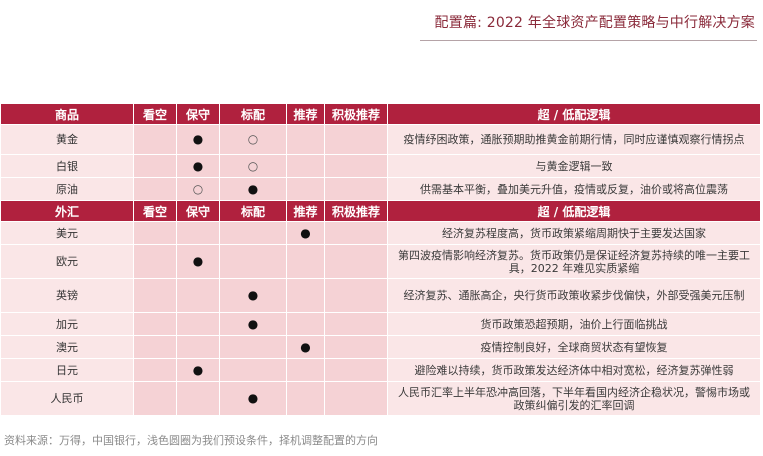 This screenshot has width=763, height=456. What do you see at coordinates (67, 166) in the screenshot?
I see `asset-name: 白银` at bounding box center [67, 166].